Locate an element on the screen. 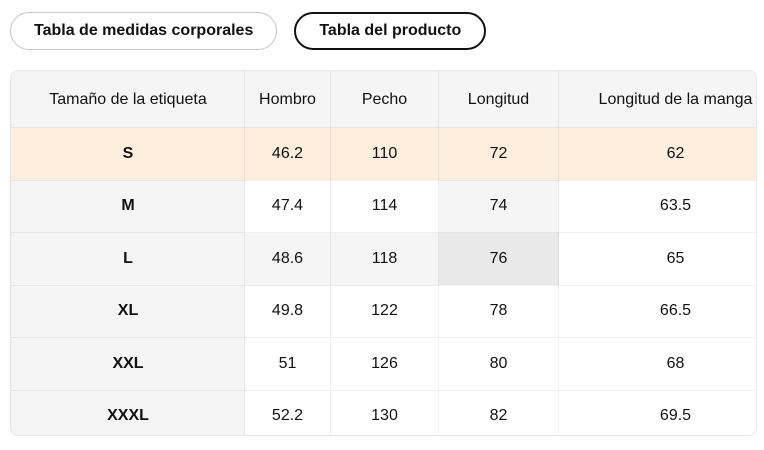 This screenshot has width=764, height=450. table-cell: 52.2 is located at coordinates (287, 412).